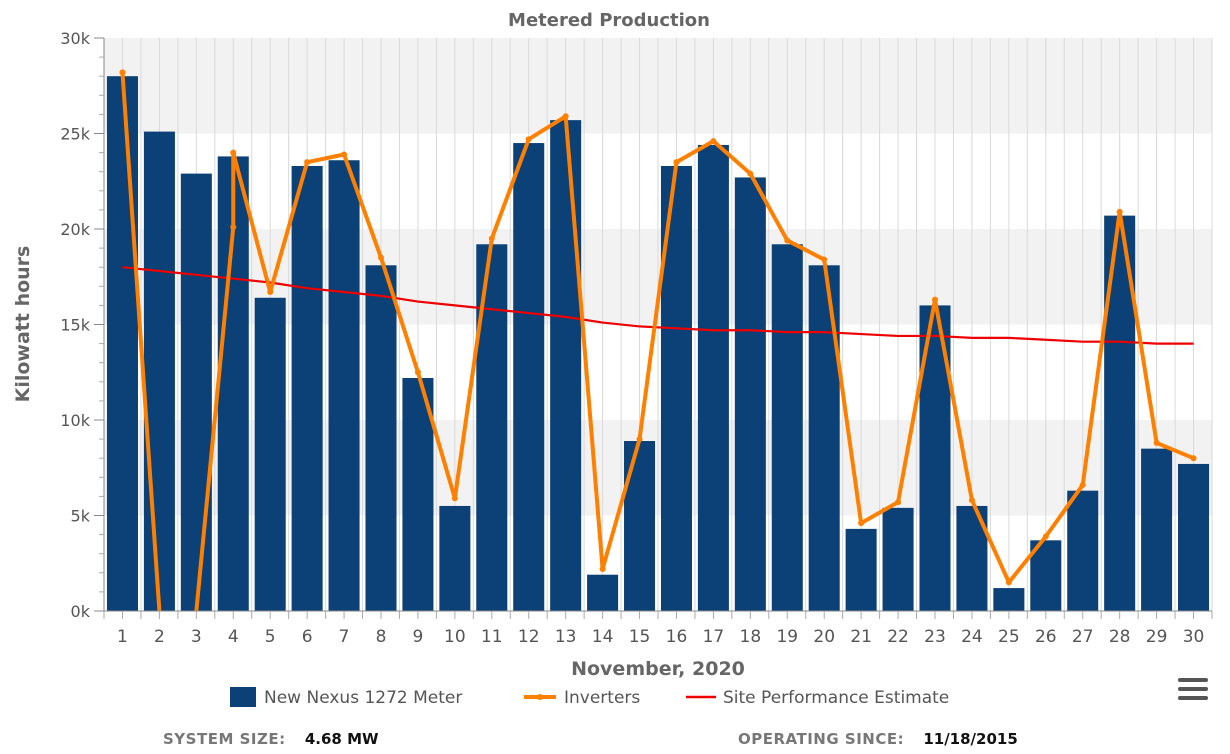  What do you see at coordinates (677, 637) in the screenshot?
I see `x-tick-label: 16` at bounding box center [677, 637].